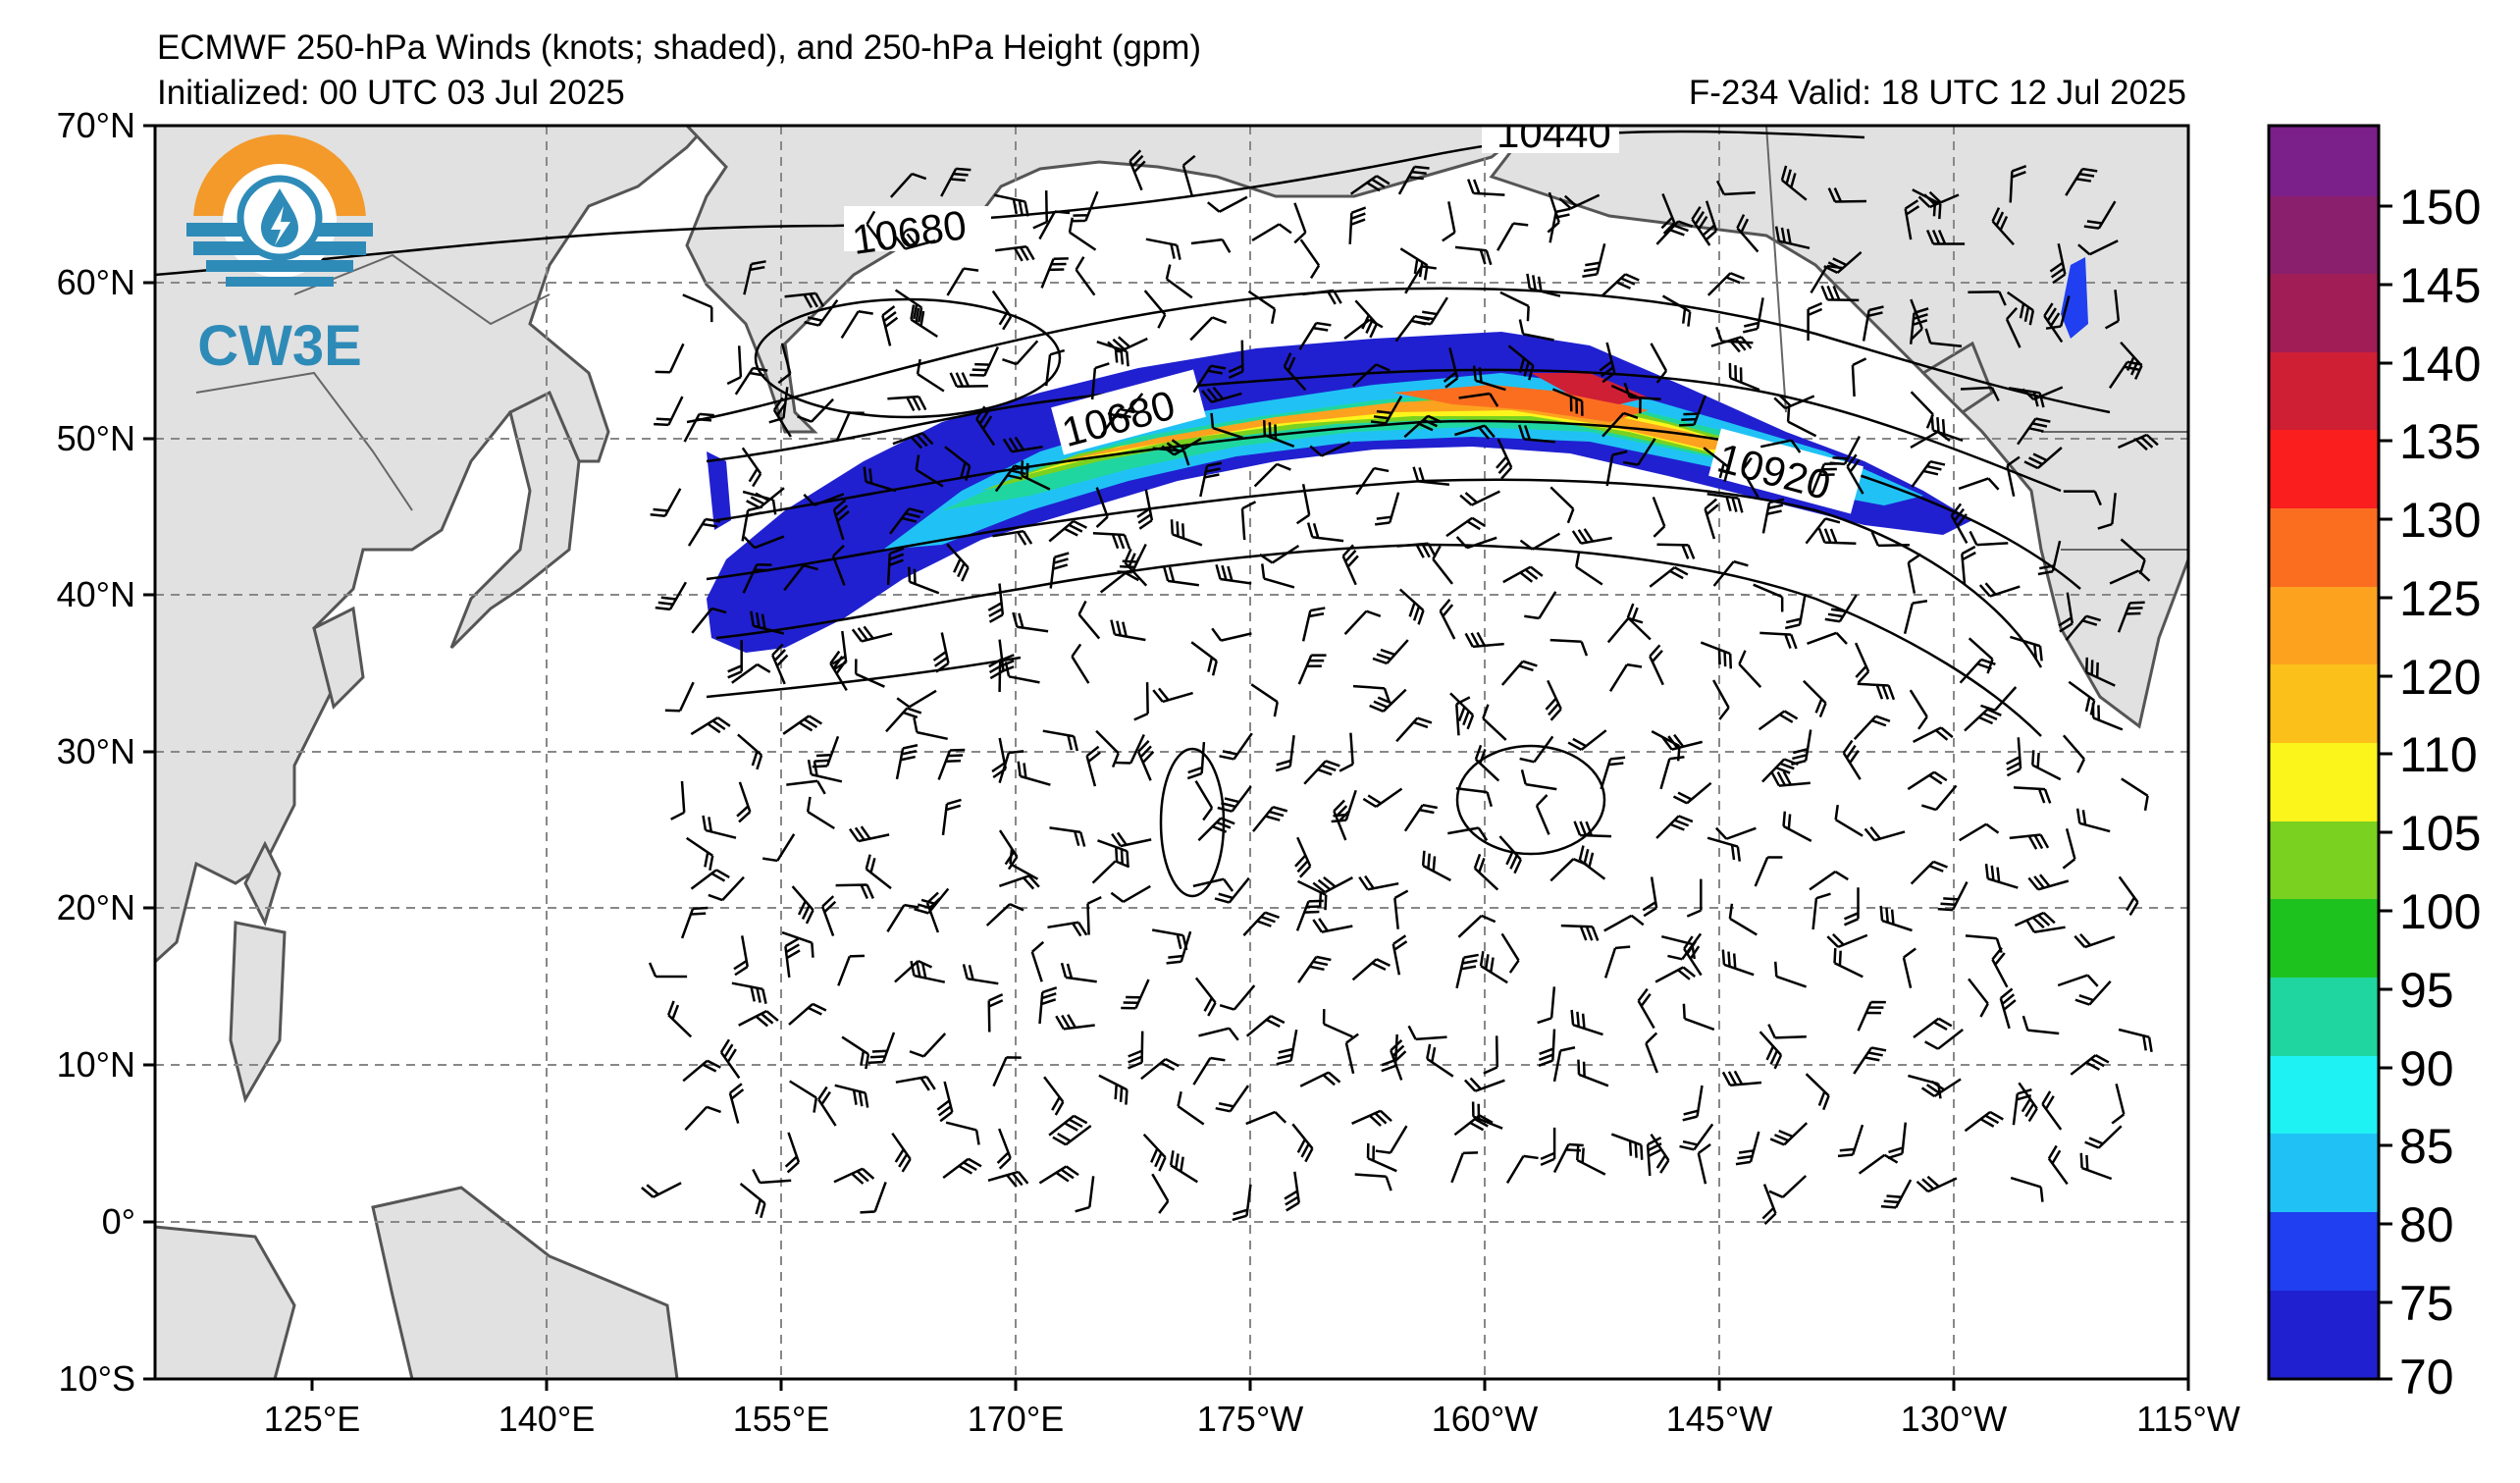 This screenshot has height=1483, width=2520. What do you see at coordinates (781, 1419) in the screenshot?
I see `lon-label: 155°E` at bounding box center [781, 1419].